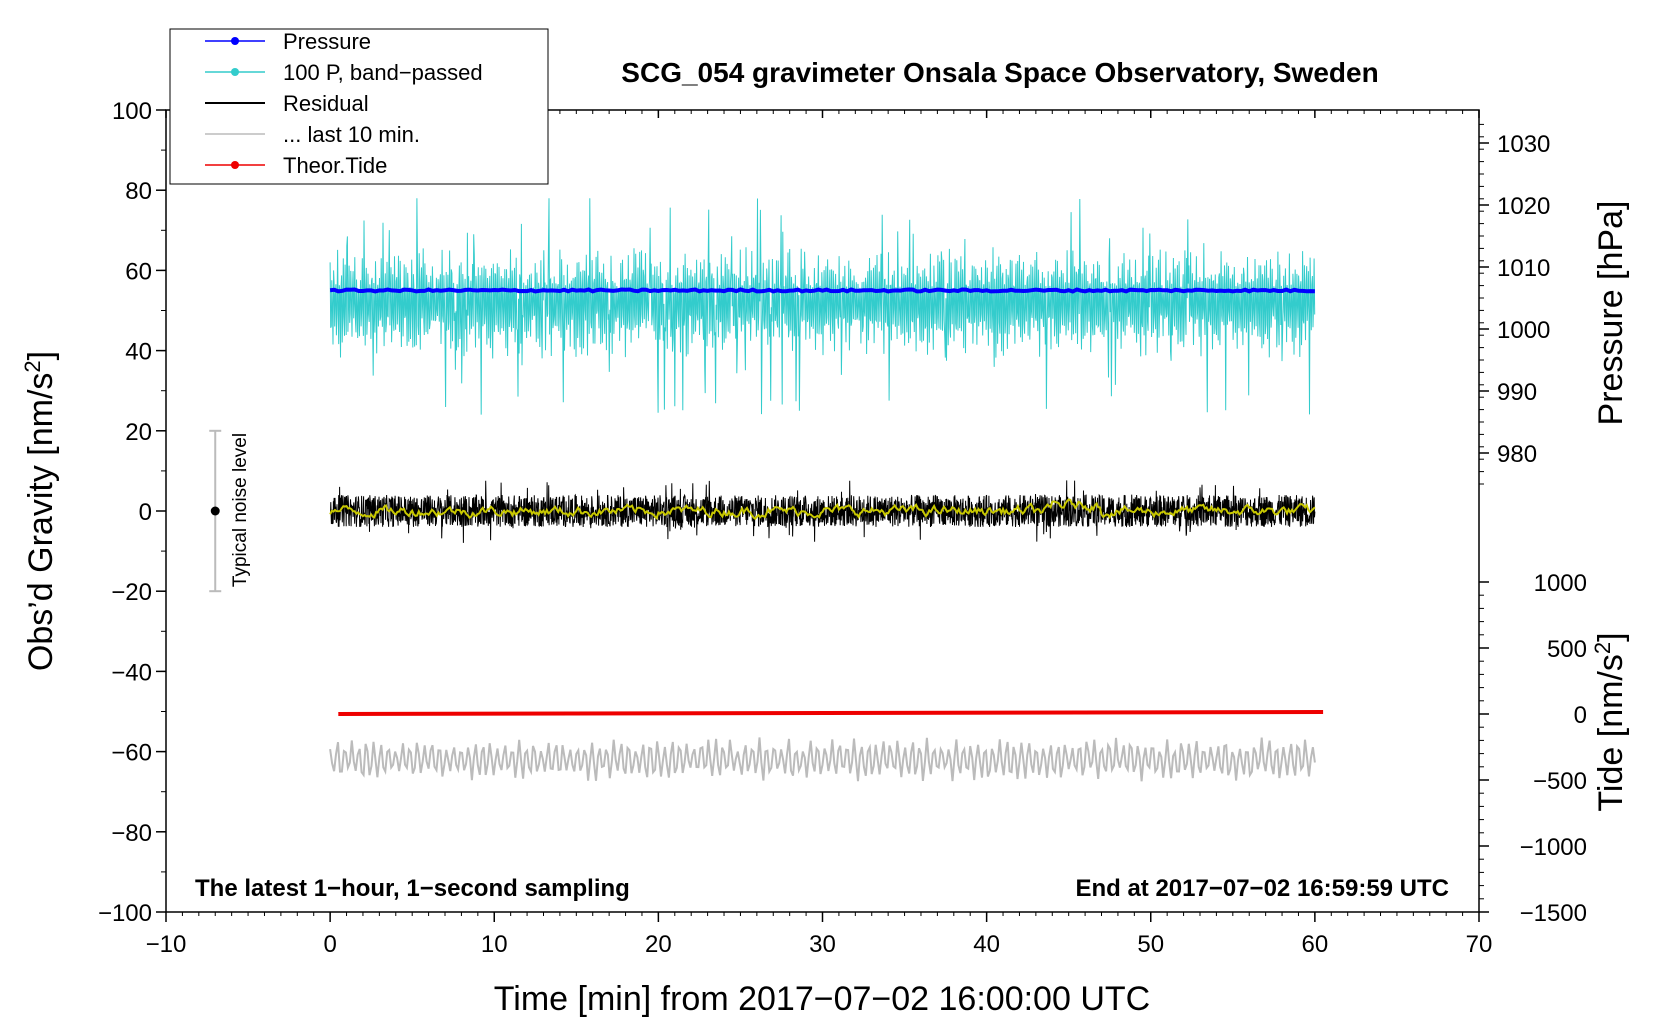 The width and height of the screenshot is (1660, 1020). I want to click on tide-axis-title: Tide [nm/s2], so click(1610, 721).